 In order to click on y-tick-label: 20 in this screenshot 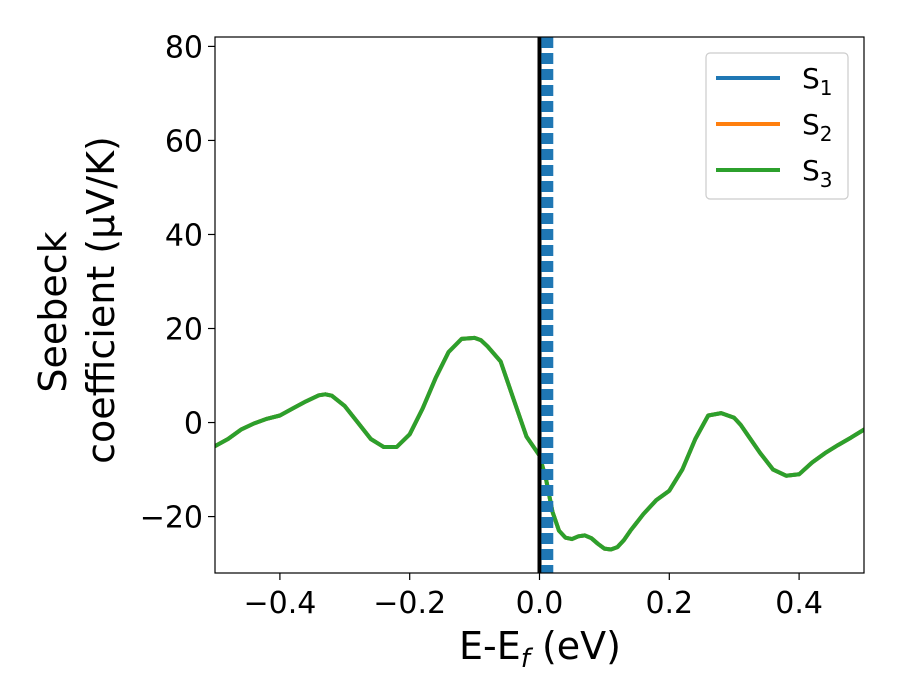, I will do `click(184, 330)`.